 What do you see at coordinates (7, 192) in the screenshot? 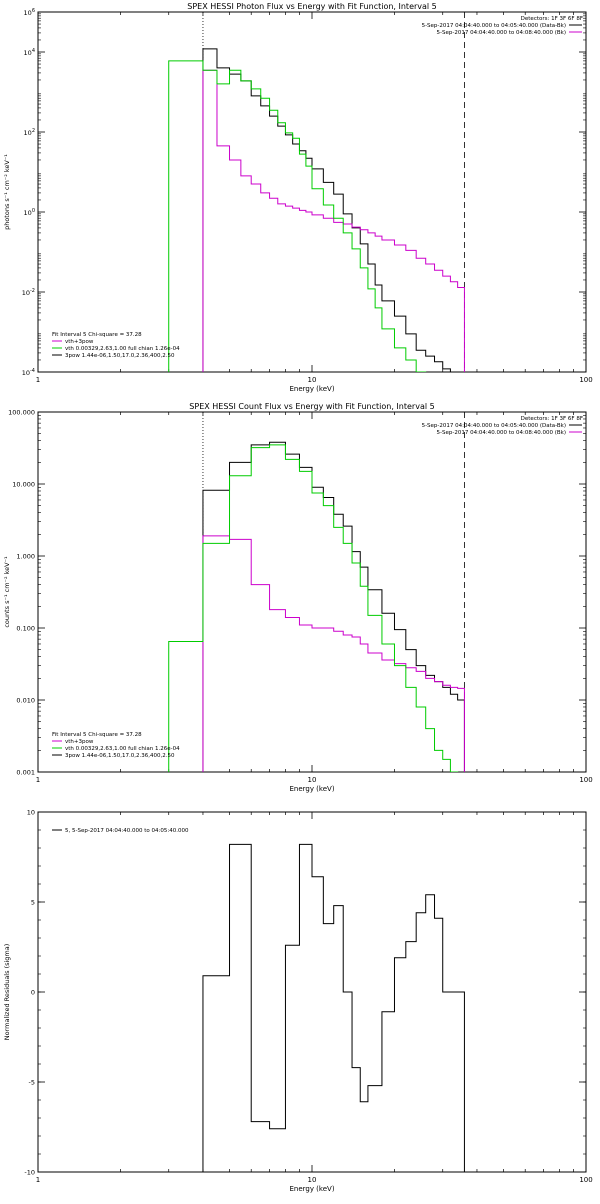
I see `y-axis-label: photons s⁻¹ cm⁻² keV⁻¹` at bounding box center [7, 192].